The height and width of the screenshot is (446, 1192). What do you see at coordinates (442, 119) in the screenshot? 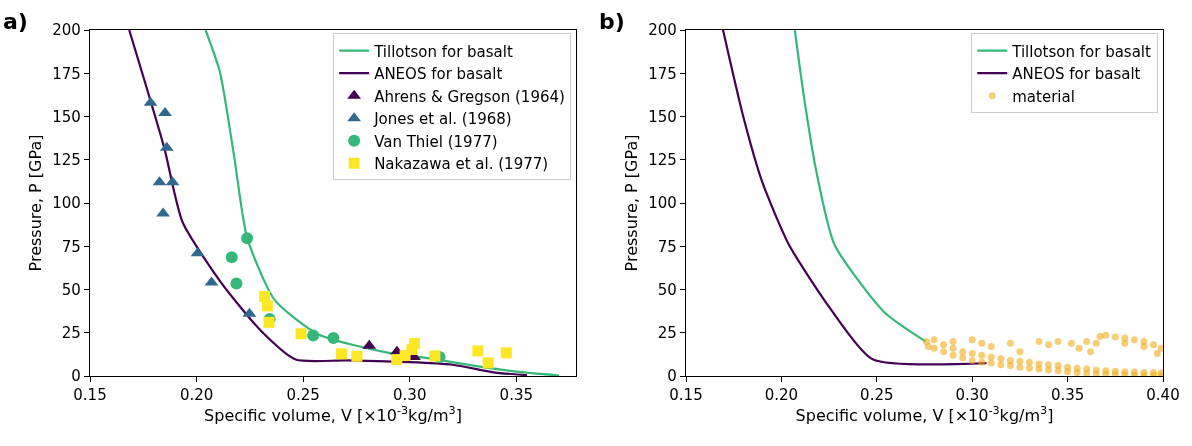
I see `legend-label: Jones et al. (1968)` at bounding box center [442, 119].